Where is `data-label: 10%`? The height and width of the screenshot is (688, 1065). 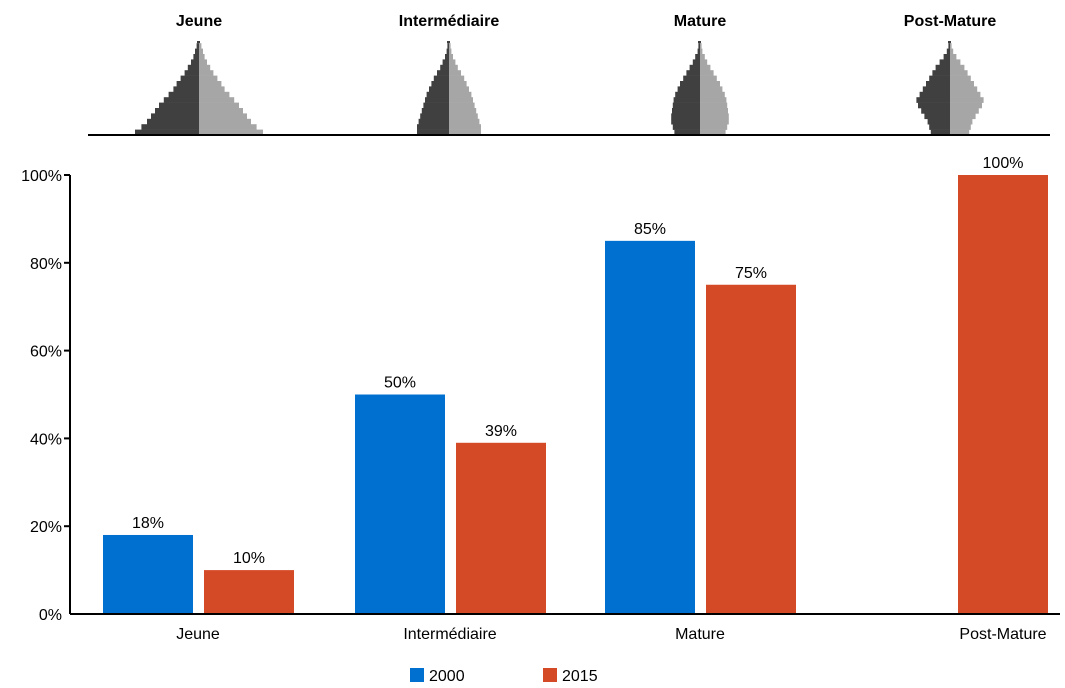
data-label: 10% is located at coordinates (249, 558).